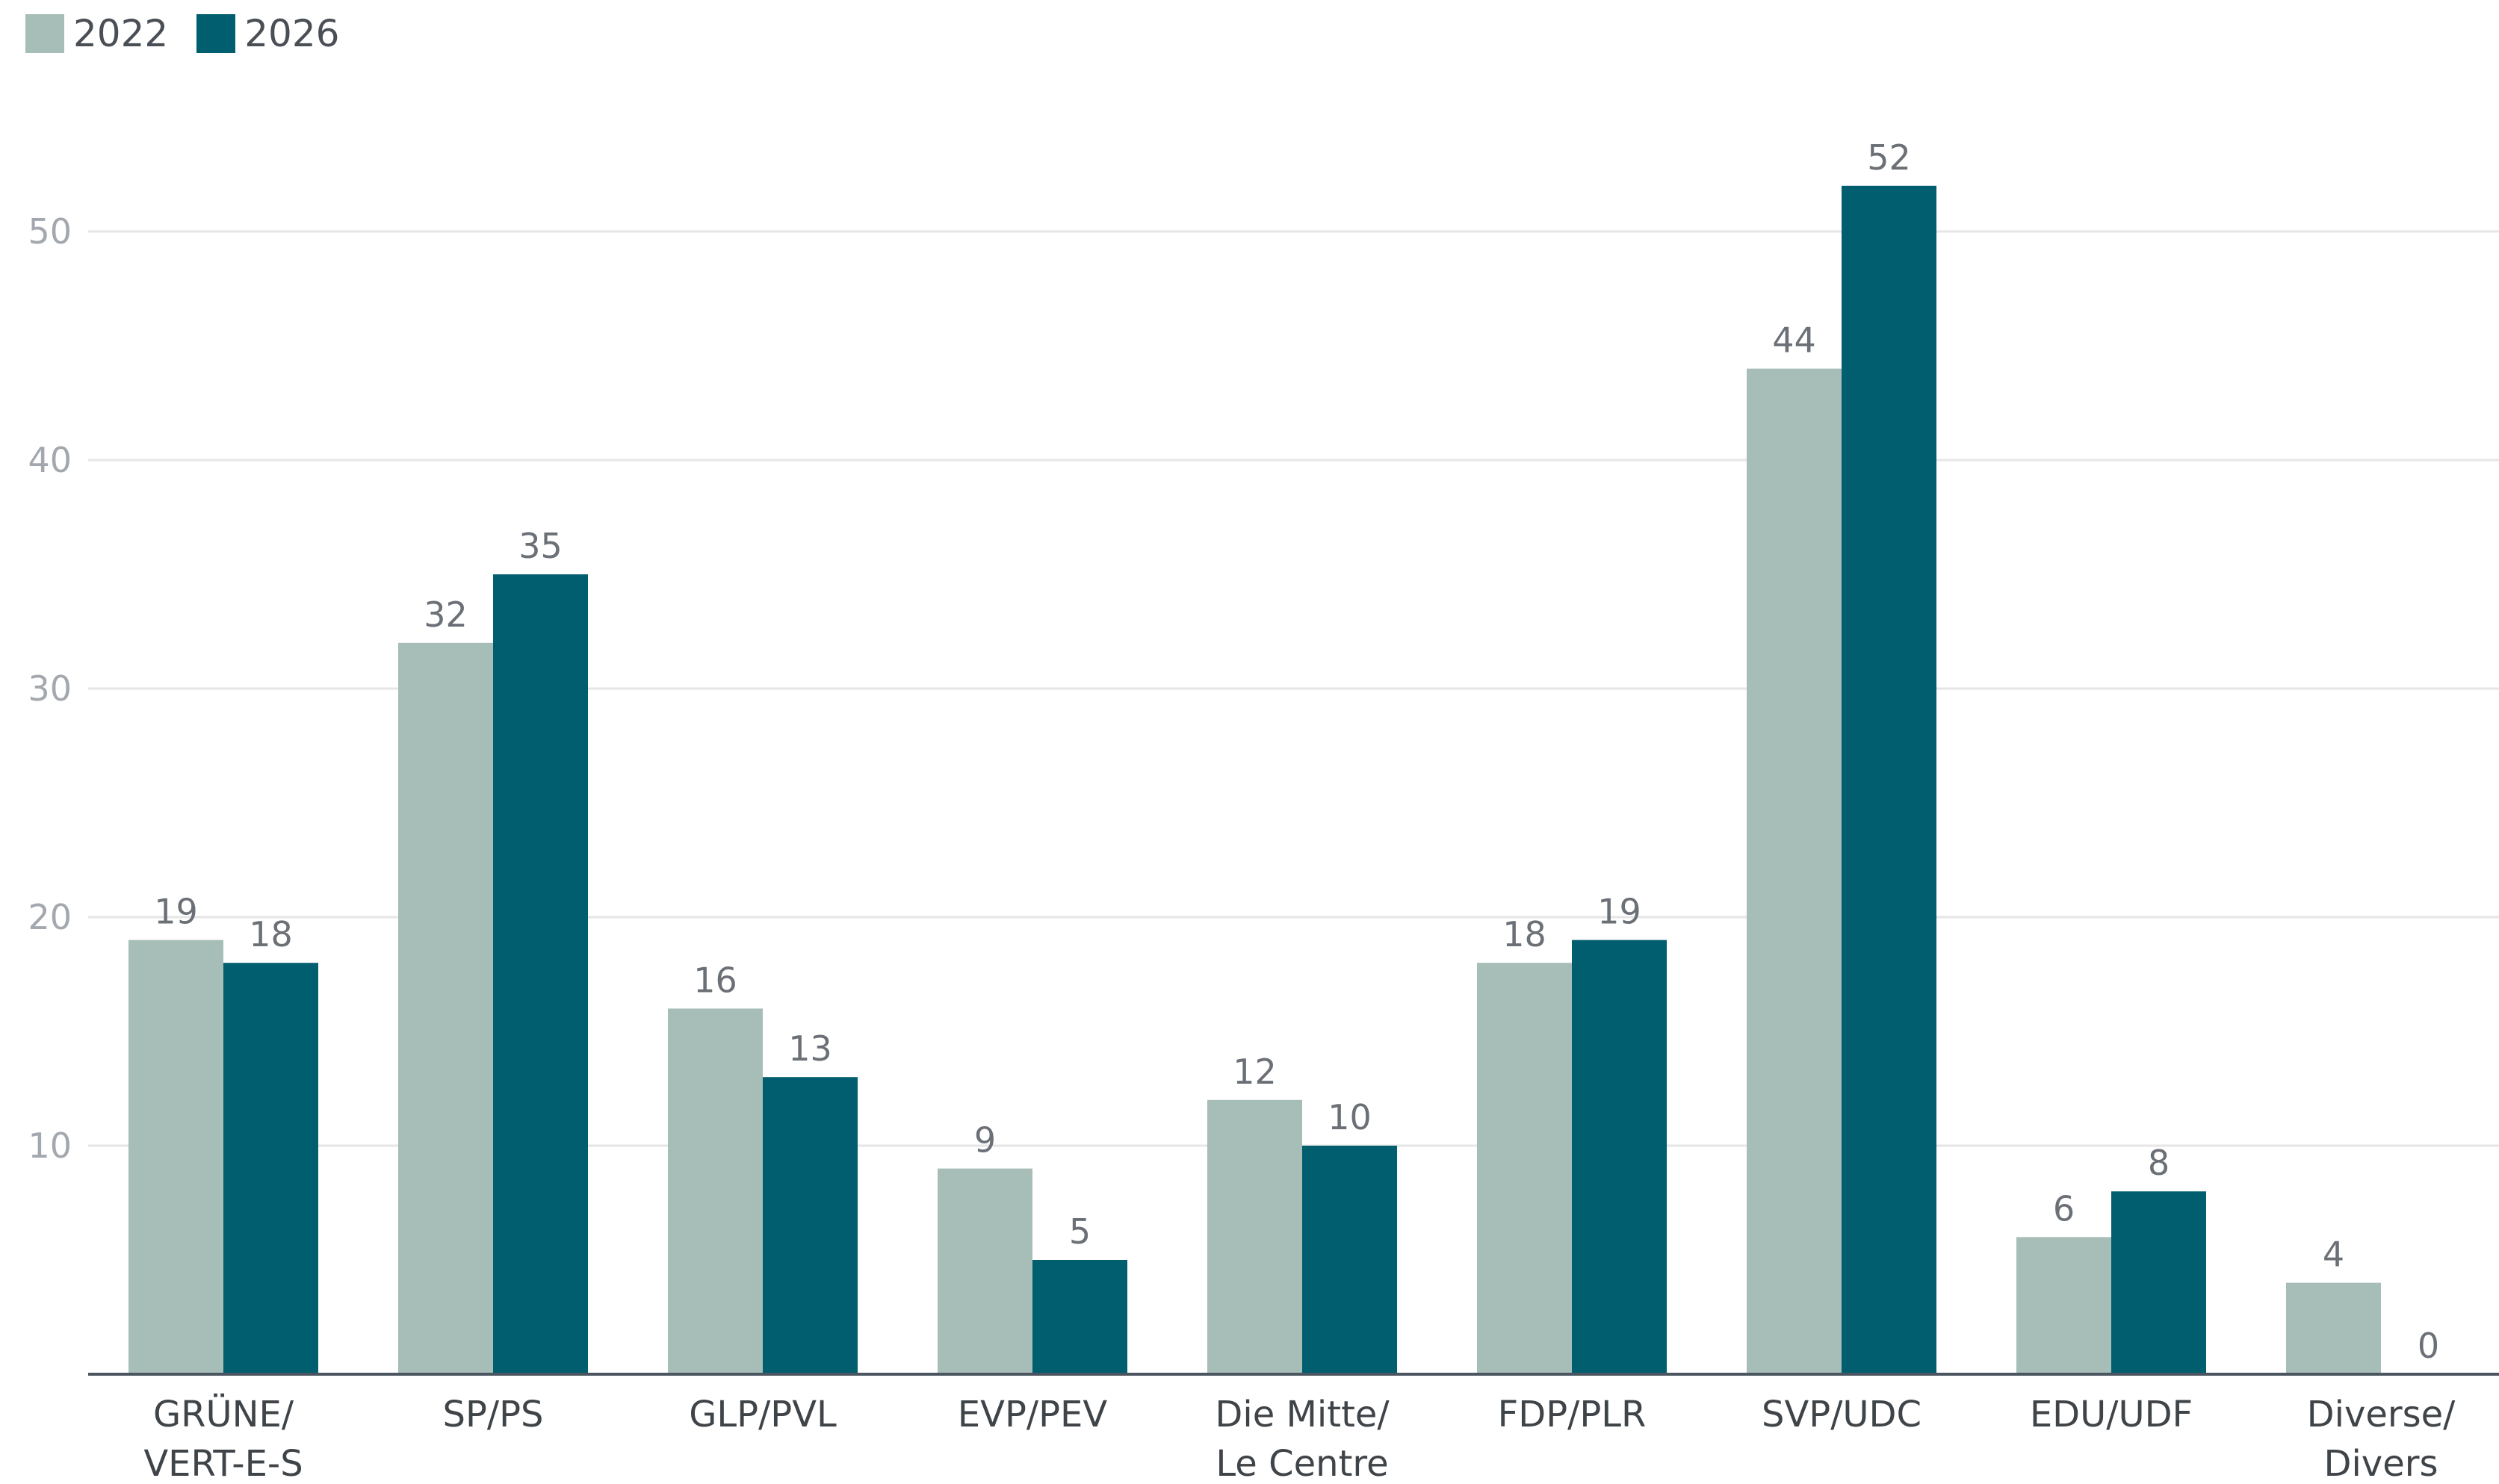 The height and width of the screenshot is (1484, 2499). What do you see at coordinates (50, 1146) in the screenshot?
I see `y-tick-label: 10` at bounding box center [50, 1146].